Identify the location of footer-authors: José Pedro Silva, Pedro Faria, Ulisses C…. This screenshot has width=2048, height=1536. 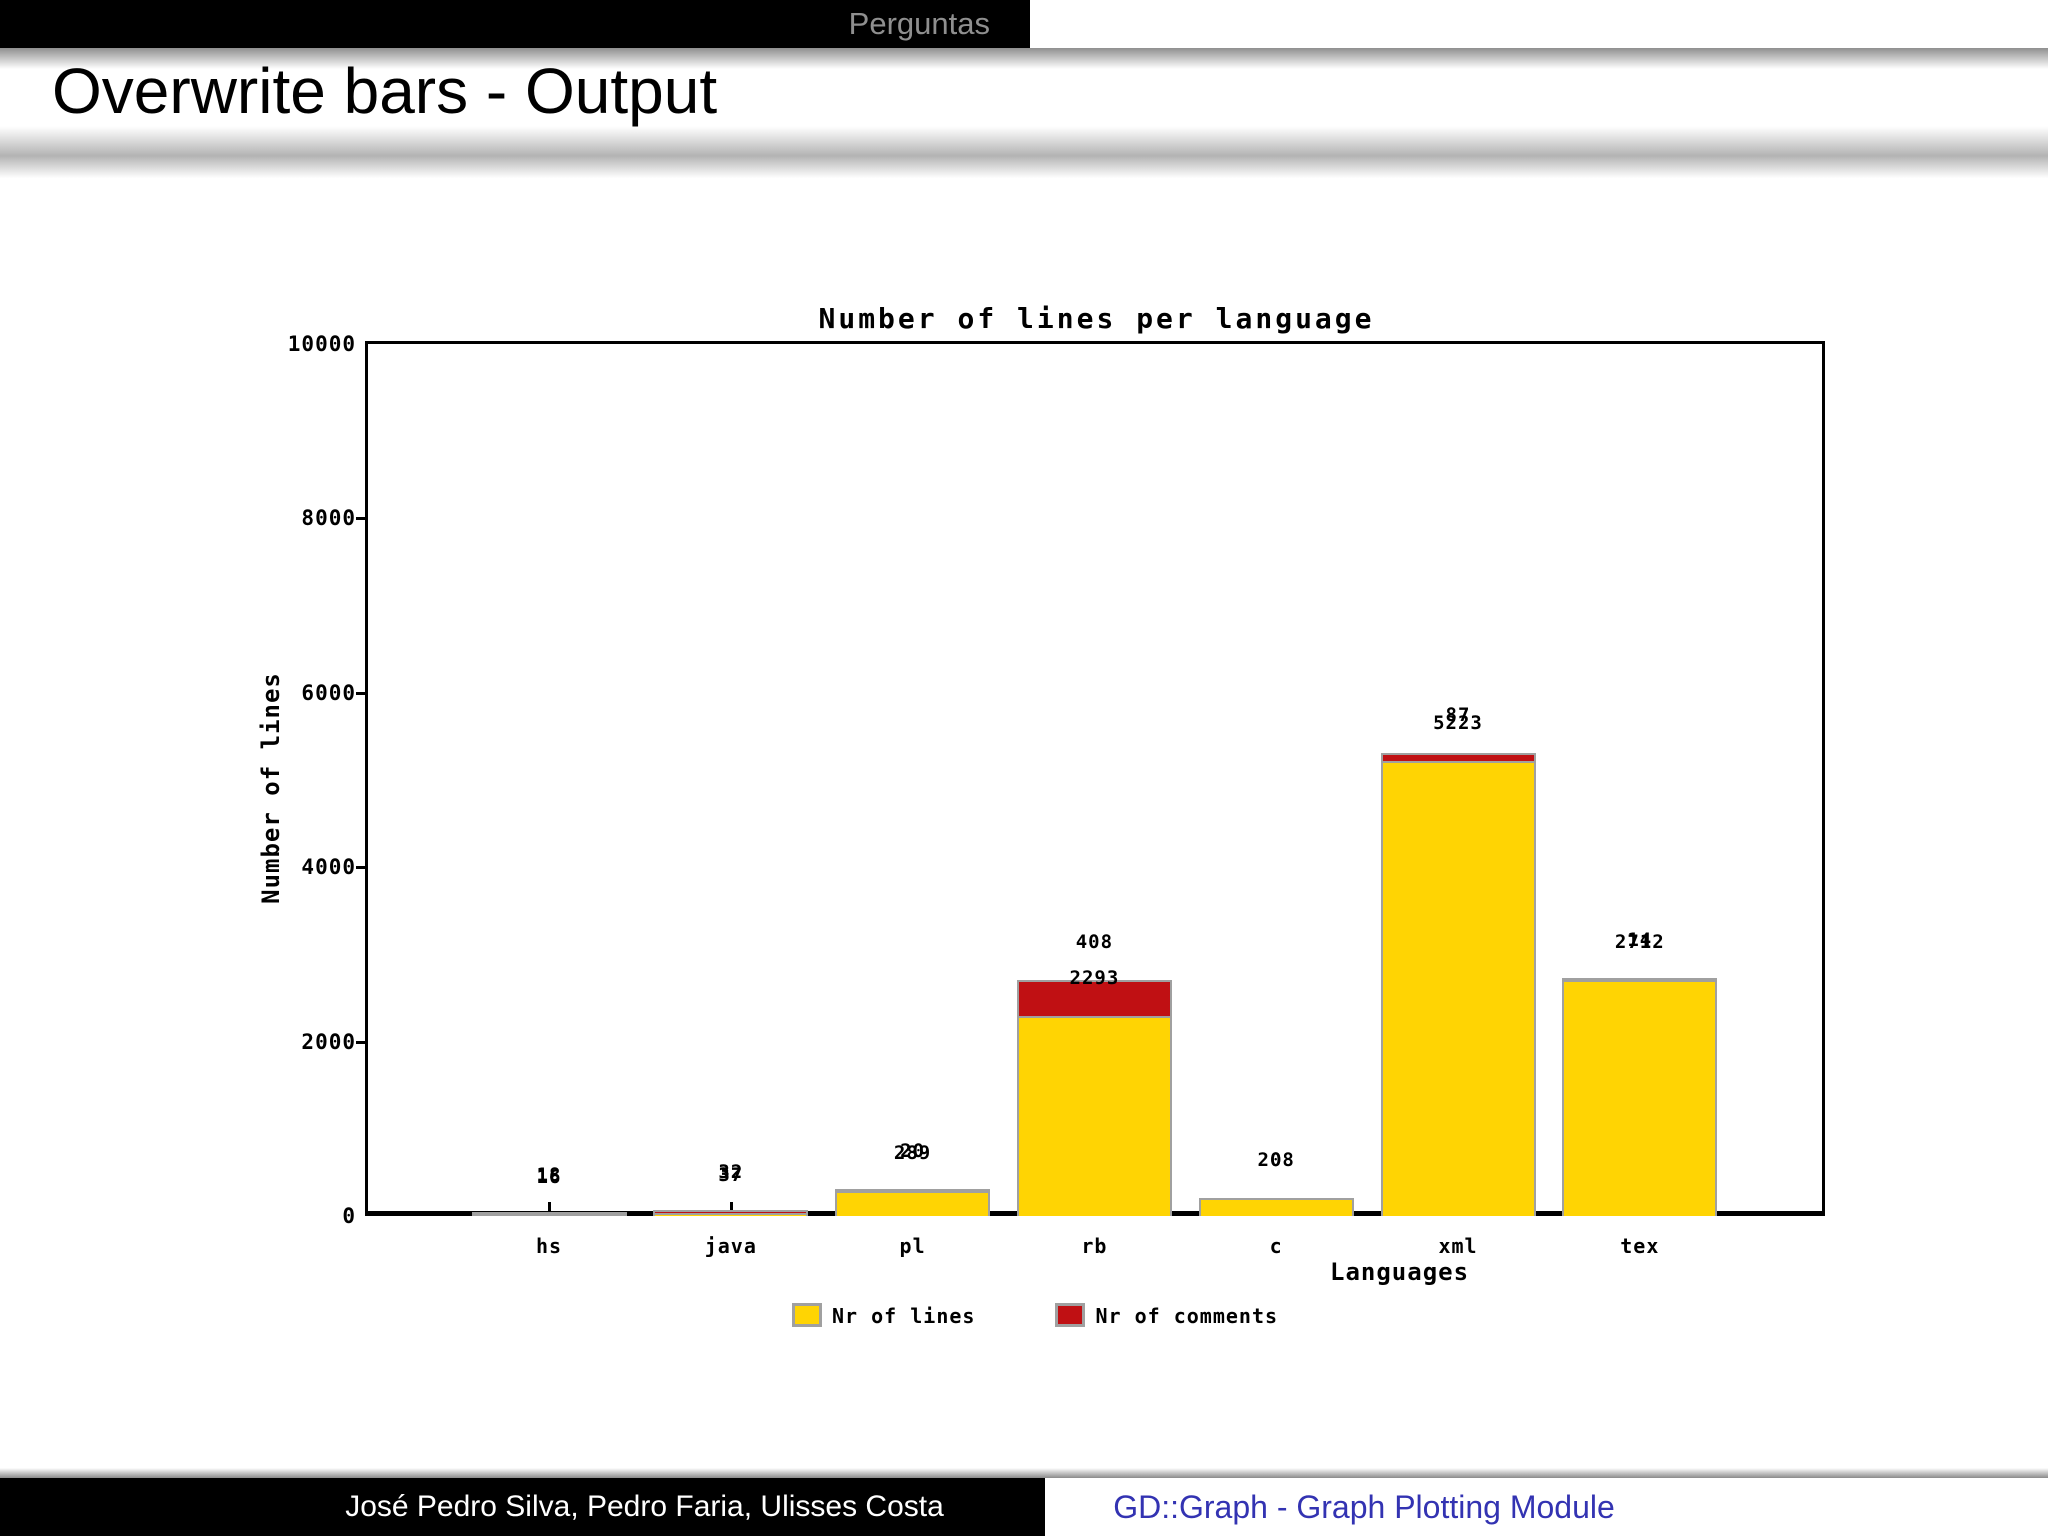
(522, 1507).